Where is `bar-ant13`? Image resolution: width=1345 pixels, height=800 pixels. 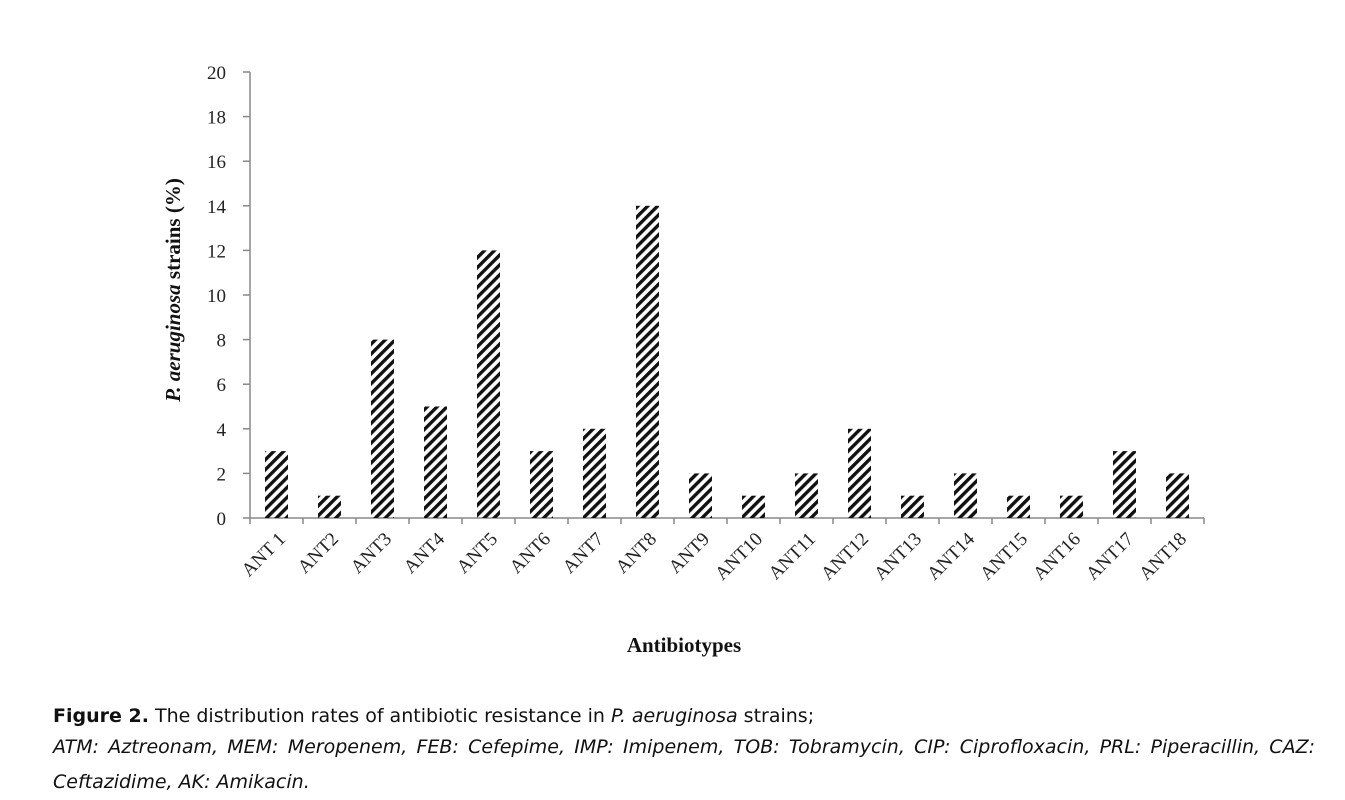
bar-ant13 is located at coordinates (912, 506).